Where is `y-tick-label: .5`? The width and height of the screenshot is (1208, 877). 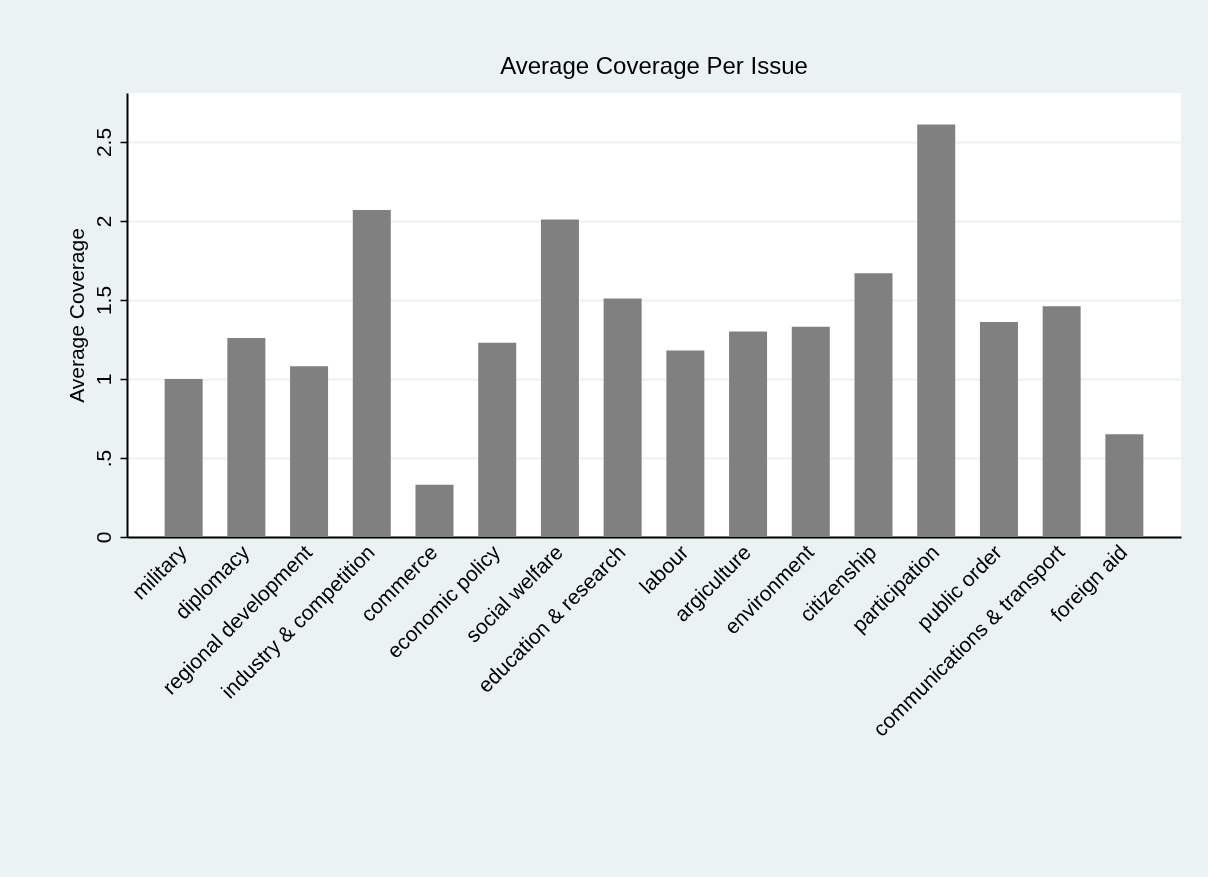
y-tick-label: .5 is located at coordinates (103, 458).